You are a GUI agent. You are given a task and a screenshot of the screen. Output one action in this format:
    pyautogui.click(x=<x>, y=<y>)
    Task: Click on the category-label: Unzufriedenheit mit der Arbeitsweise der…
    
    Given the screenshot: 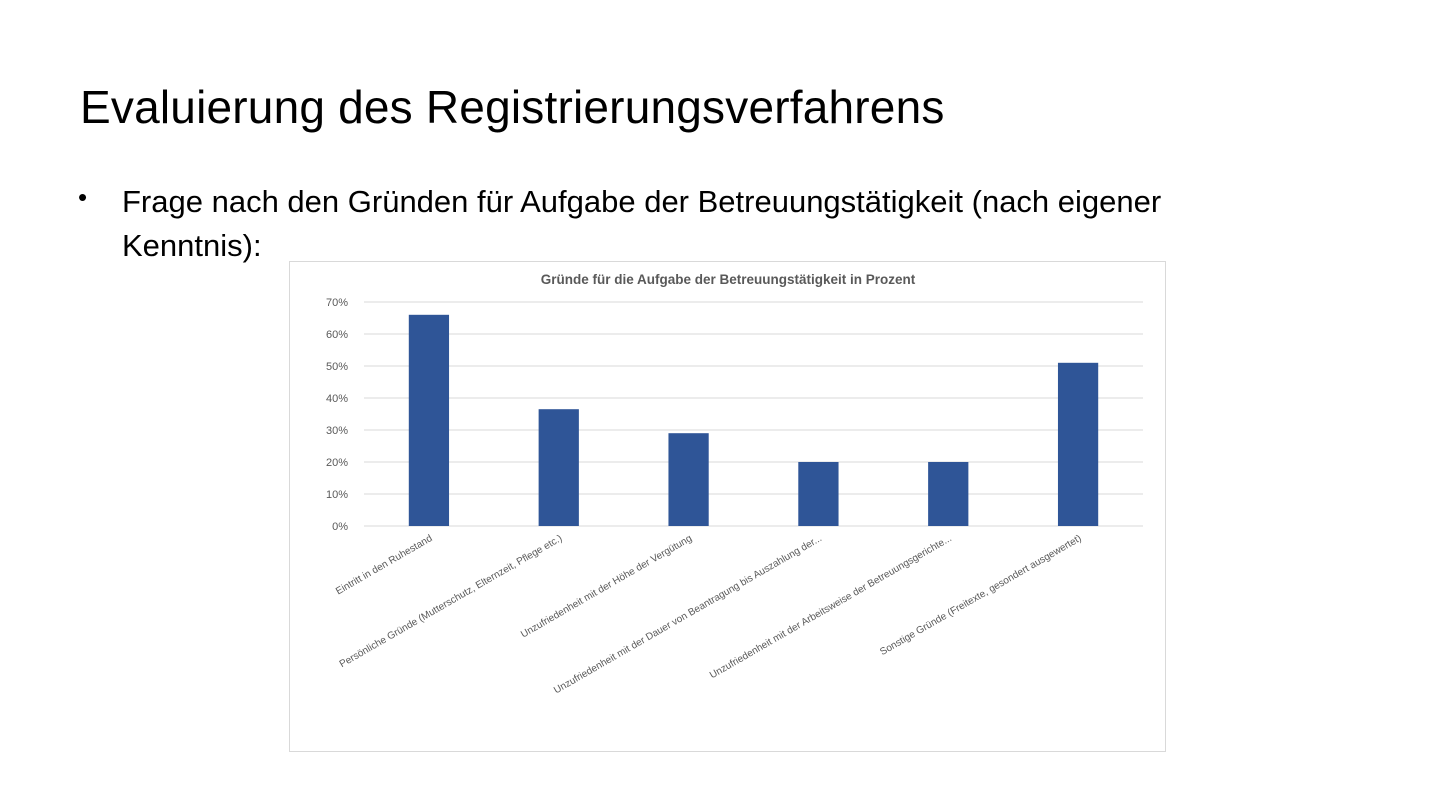 What is the action you would take?
    pyautogui.click(x=831, y=607)
    